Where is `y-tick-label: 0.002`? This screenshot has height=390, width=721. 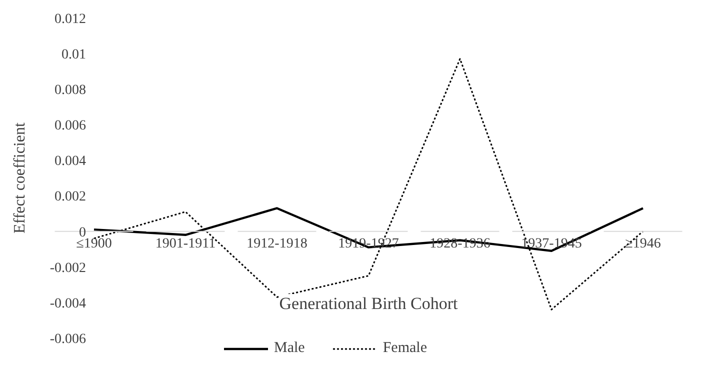
y-tick-label: 0.002 is located at coordinates (70, 197).